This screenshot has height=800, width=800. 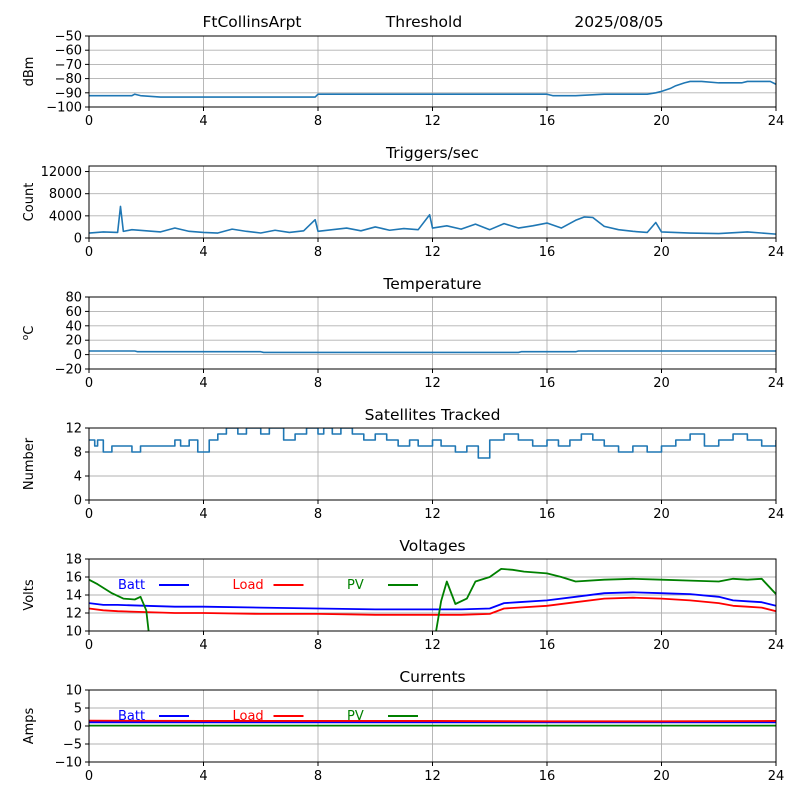 I want to click on satellites-title: Satellites Tracked, so click(x=433, y=415).